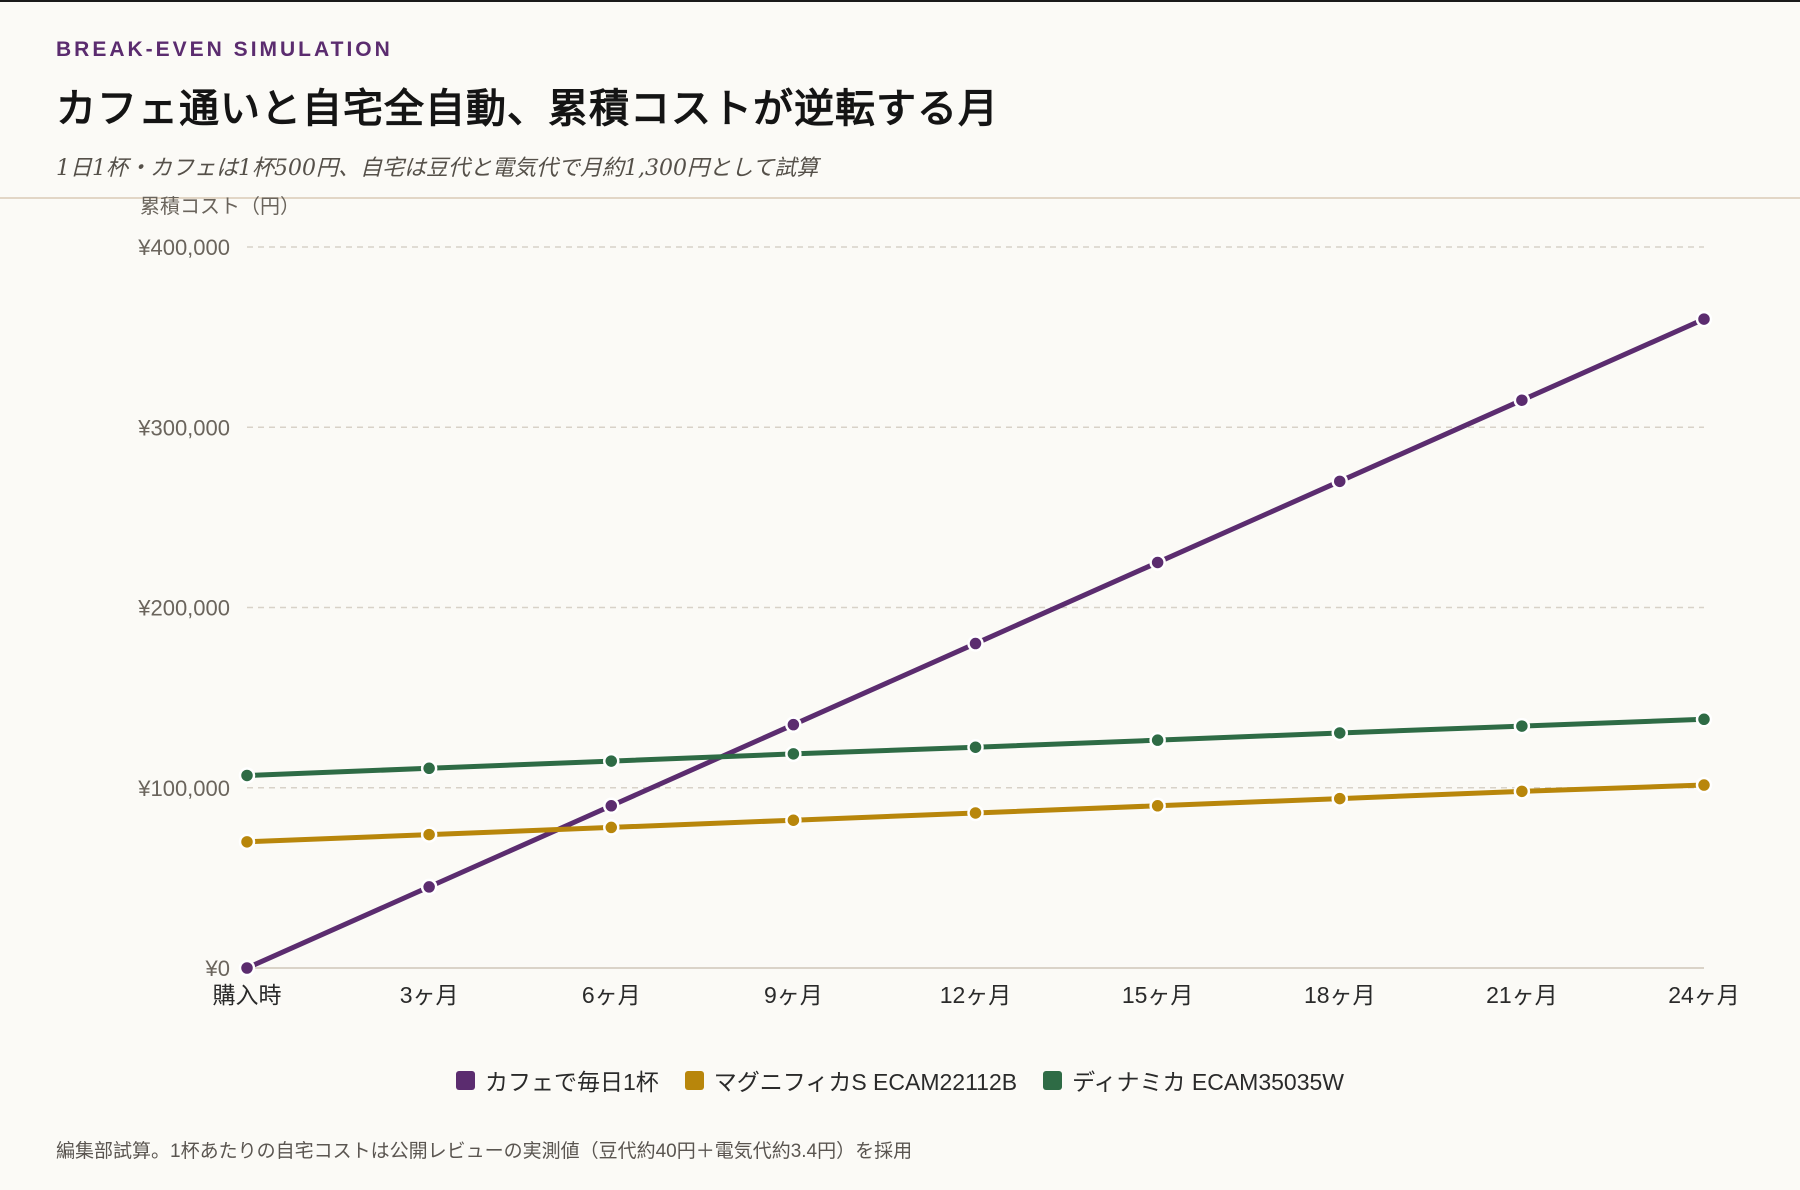  Describe the element at coordinates (1340, 995) in the screenshot. I see `x-tick-label: 18ヶ月` at that location.